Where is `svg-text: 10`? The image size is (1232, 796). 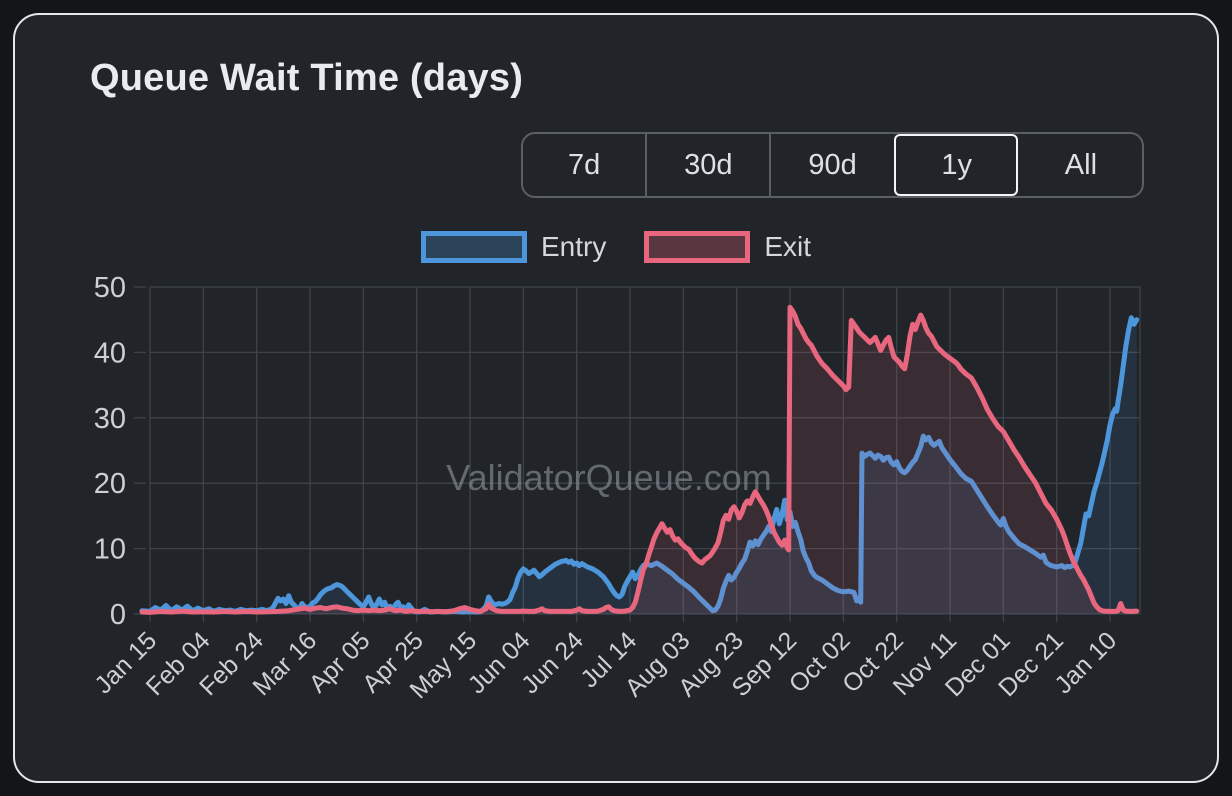 svg-text: 10 is located at coordinates (110, 550).